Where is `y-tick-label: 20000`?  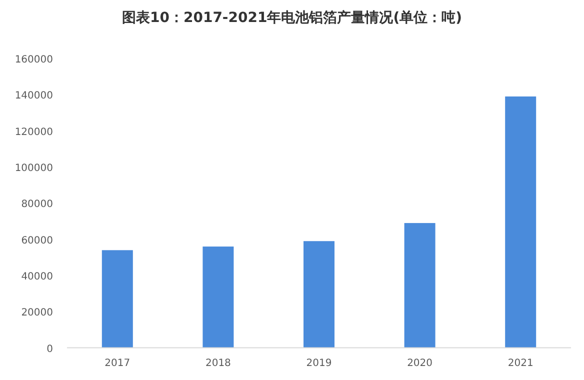
y-tick-label: 20000 is located at coordinates (37, 313).